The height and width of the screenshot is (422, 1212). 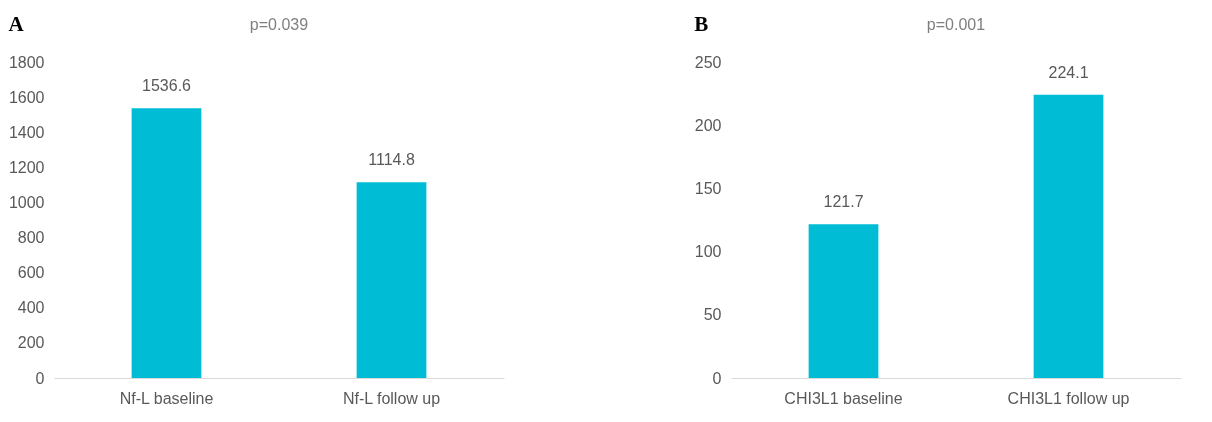 What do you see at coordinates (26, 167) in the screenshot?
I see `y-tick-label: 1200` at bounding box center [26, 167].